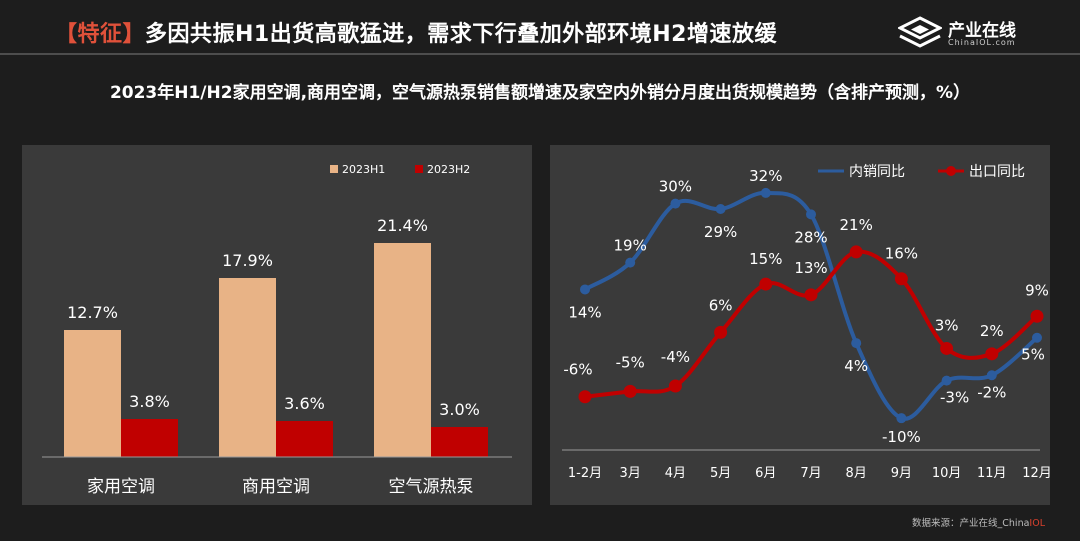 The height and width of the screenshot is (541, 1080). What do you see at coordinates (810, 268) in the screenshot?
I see `point-label-1-5: 13%` at bounding box center [810, 268].